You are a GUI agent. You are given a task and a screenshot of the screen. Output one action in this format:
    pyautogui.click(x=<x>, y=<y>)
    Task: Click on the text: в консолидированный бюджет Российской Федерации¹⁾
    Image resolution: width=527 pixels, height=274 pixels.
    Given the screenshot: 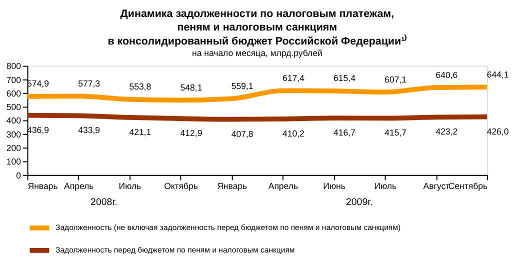 What is the action you would take?
    pyautogui.click(x=257, y=41)
    